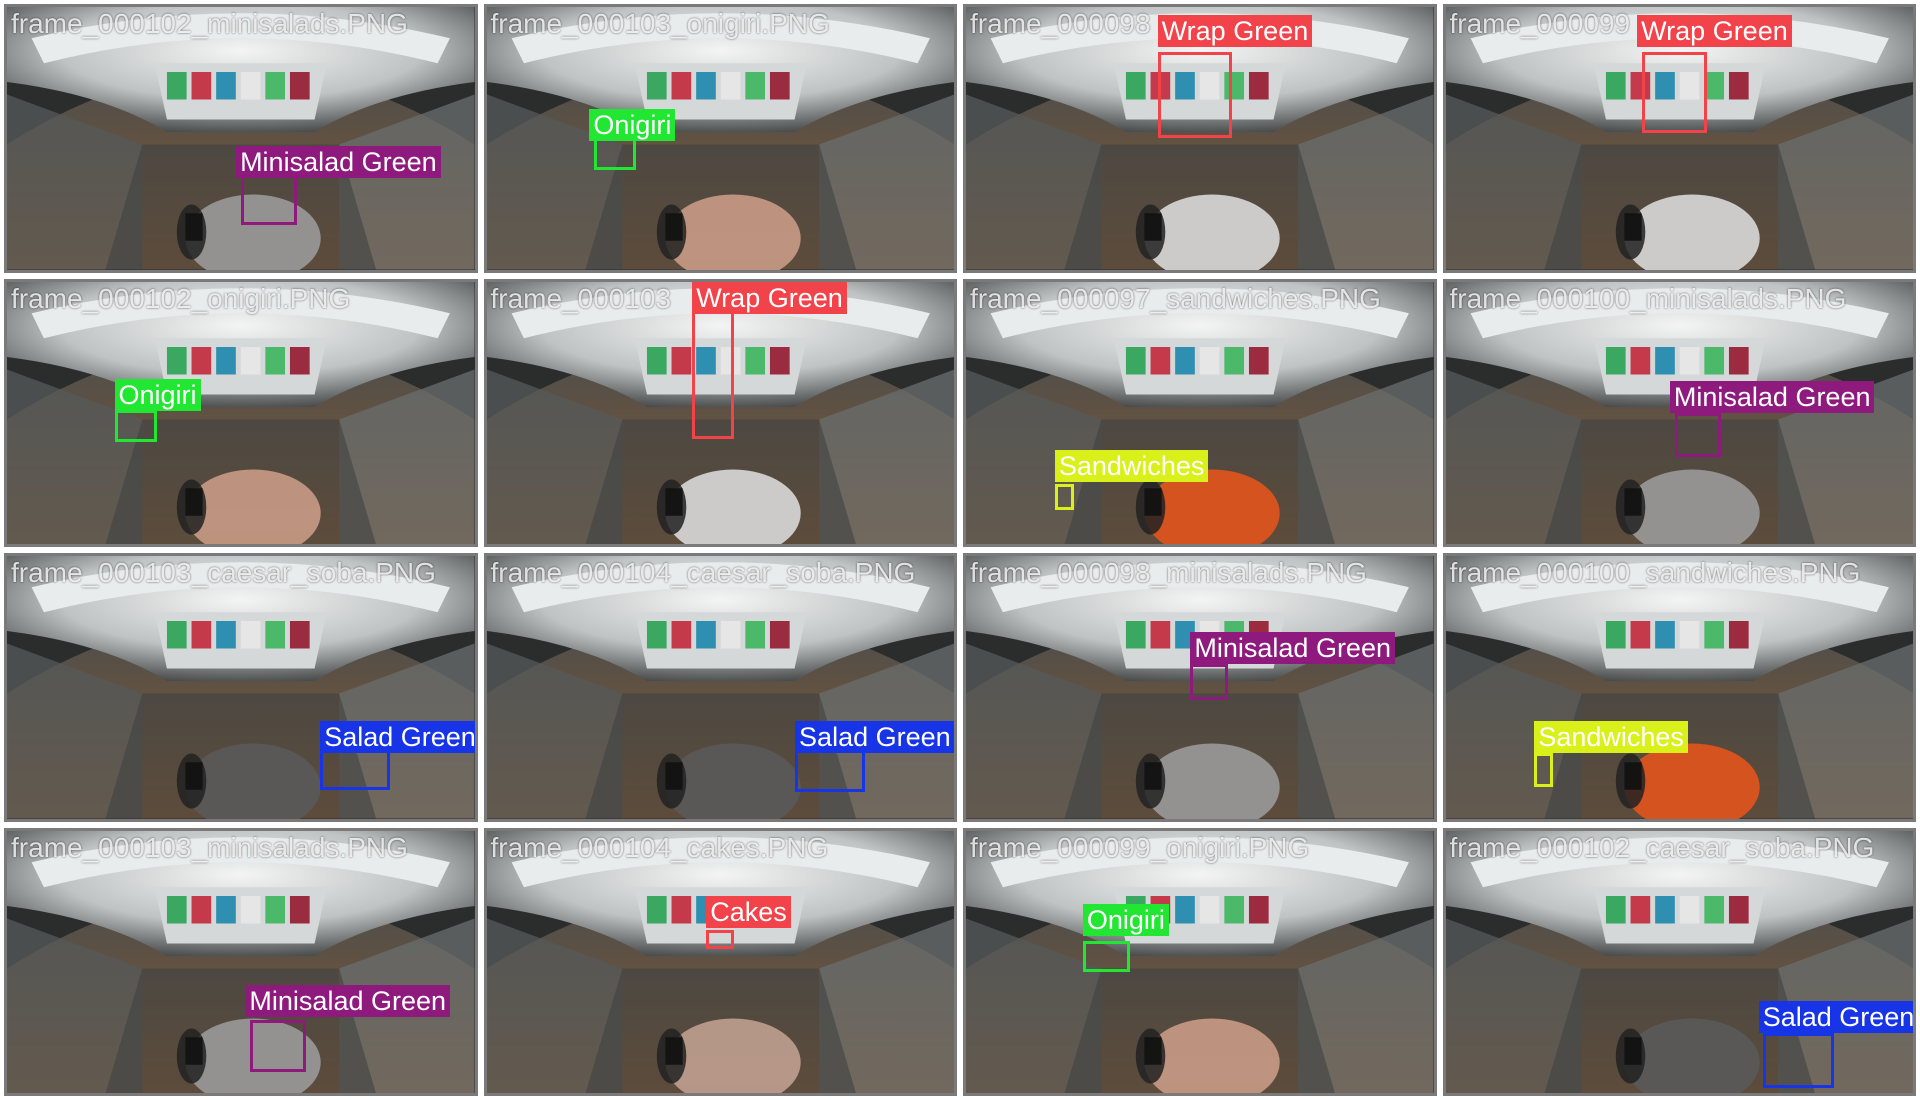  I want to click on frame-filename: frame_000099_onigiri.PNG, so click(1140, 847).